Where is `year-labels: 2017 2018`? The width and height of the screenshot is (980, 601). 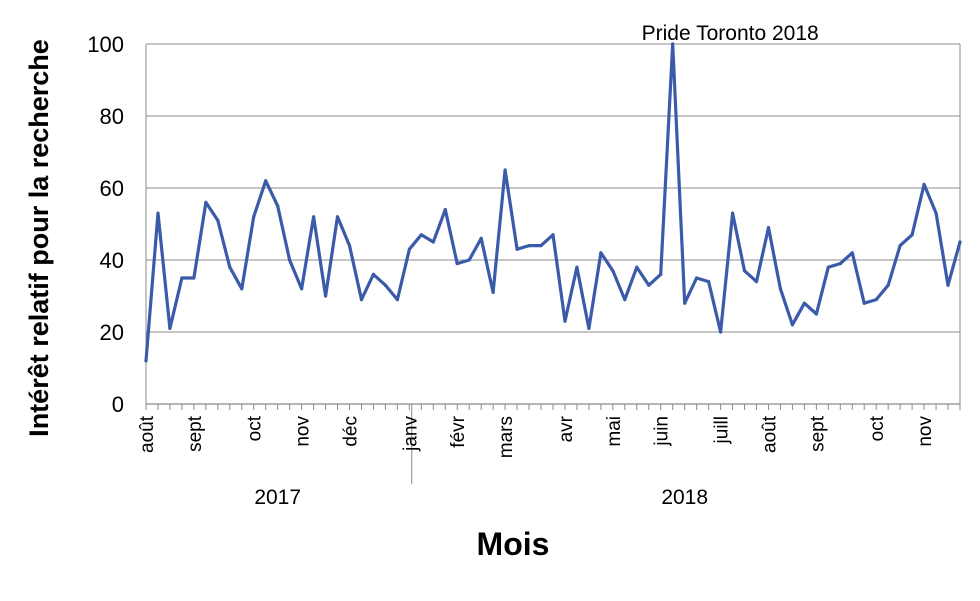
year-labels: 2017 2018 is located at coordinates (481, 497).